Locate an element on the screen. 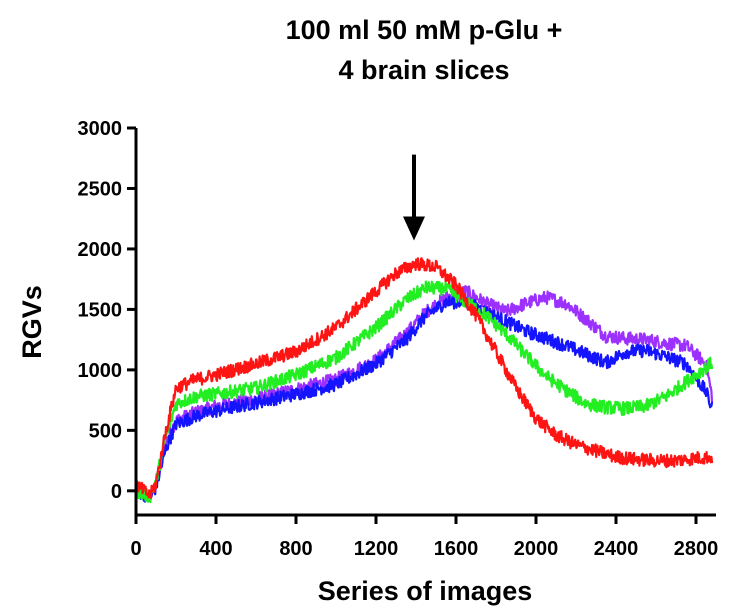  x-tick-label: 2000 is located at coordinates (536, 549).